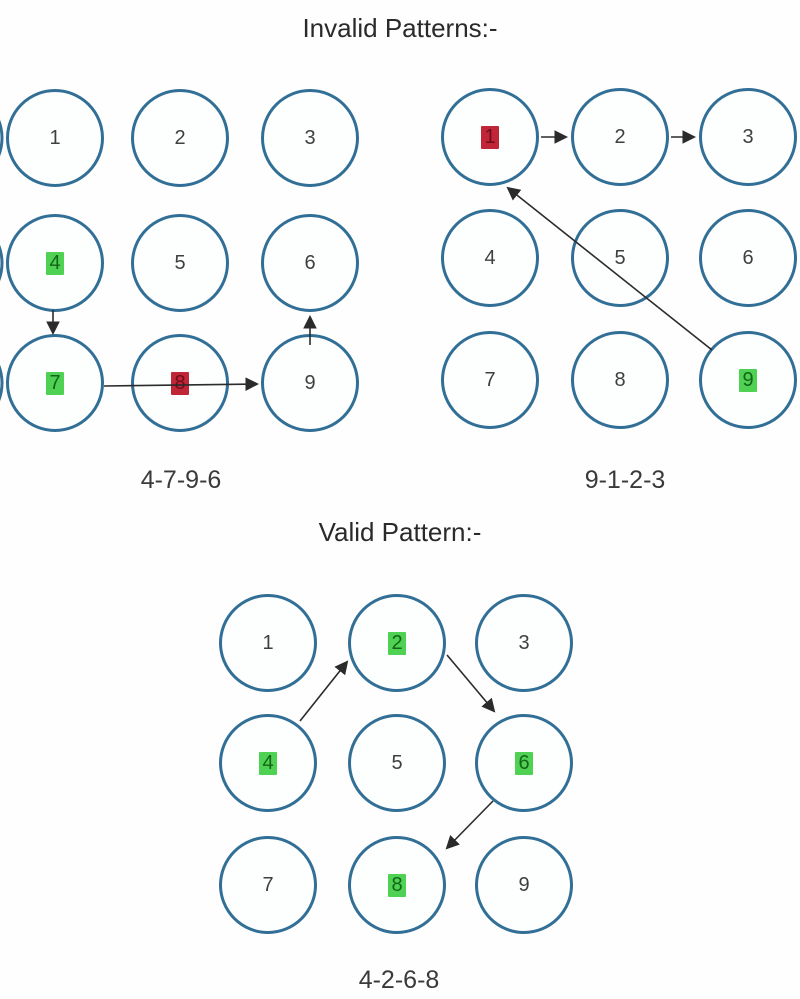 This screenshot has width=800, height=999. I want to click on grid1-dot-1: 1, so click(55, 138).